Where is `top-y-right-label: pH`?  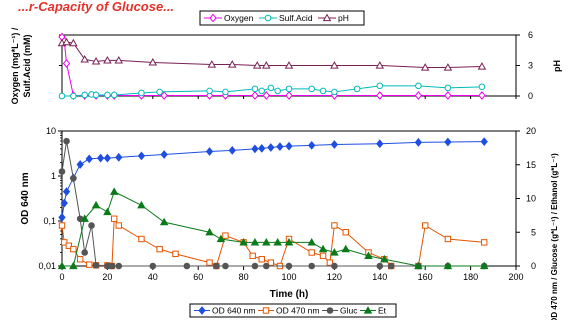
top-y-right-label: pH is located at coordinates (557, 66).